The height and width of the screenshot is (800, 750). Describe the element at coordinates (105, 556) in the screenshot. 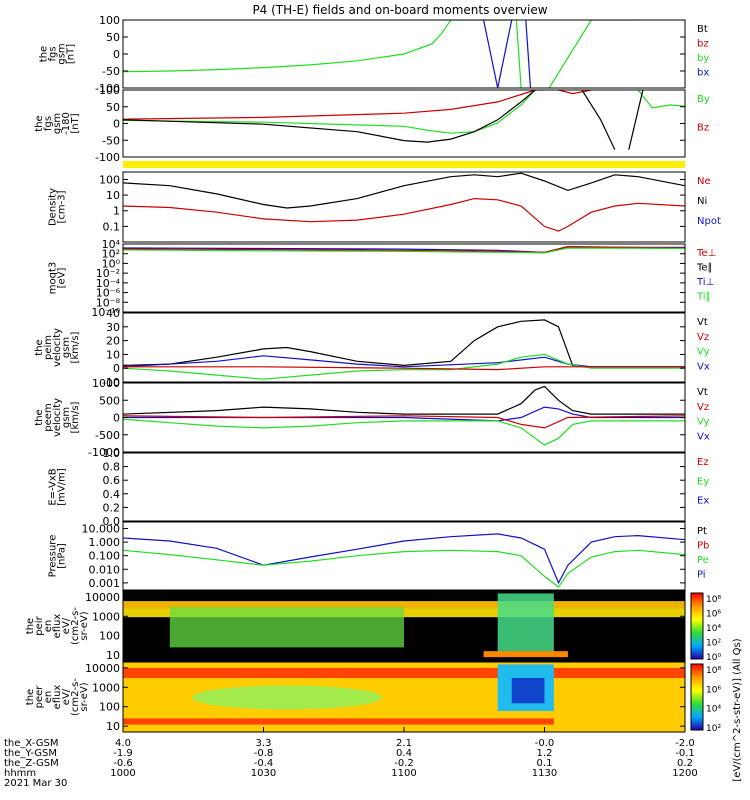

I see `ytick-label: 0.100` at that location.